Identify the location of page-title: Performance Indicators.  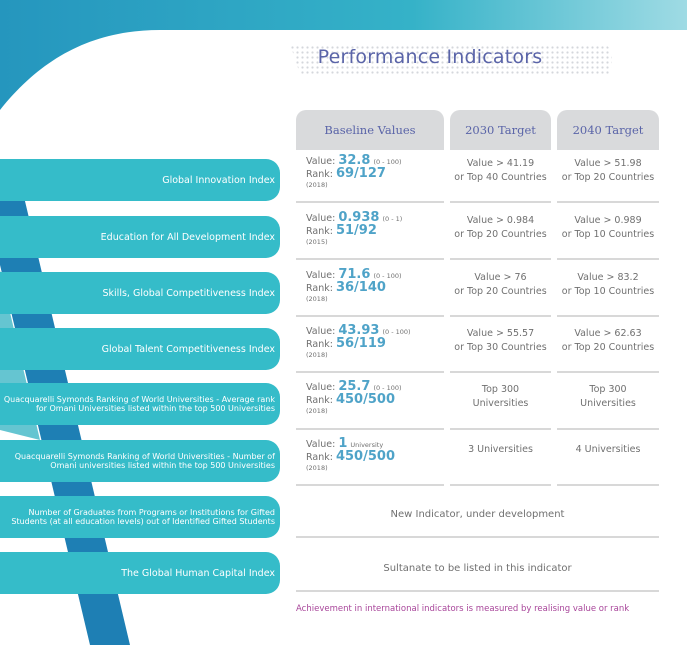
(430, 57).